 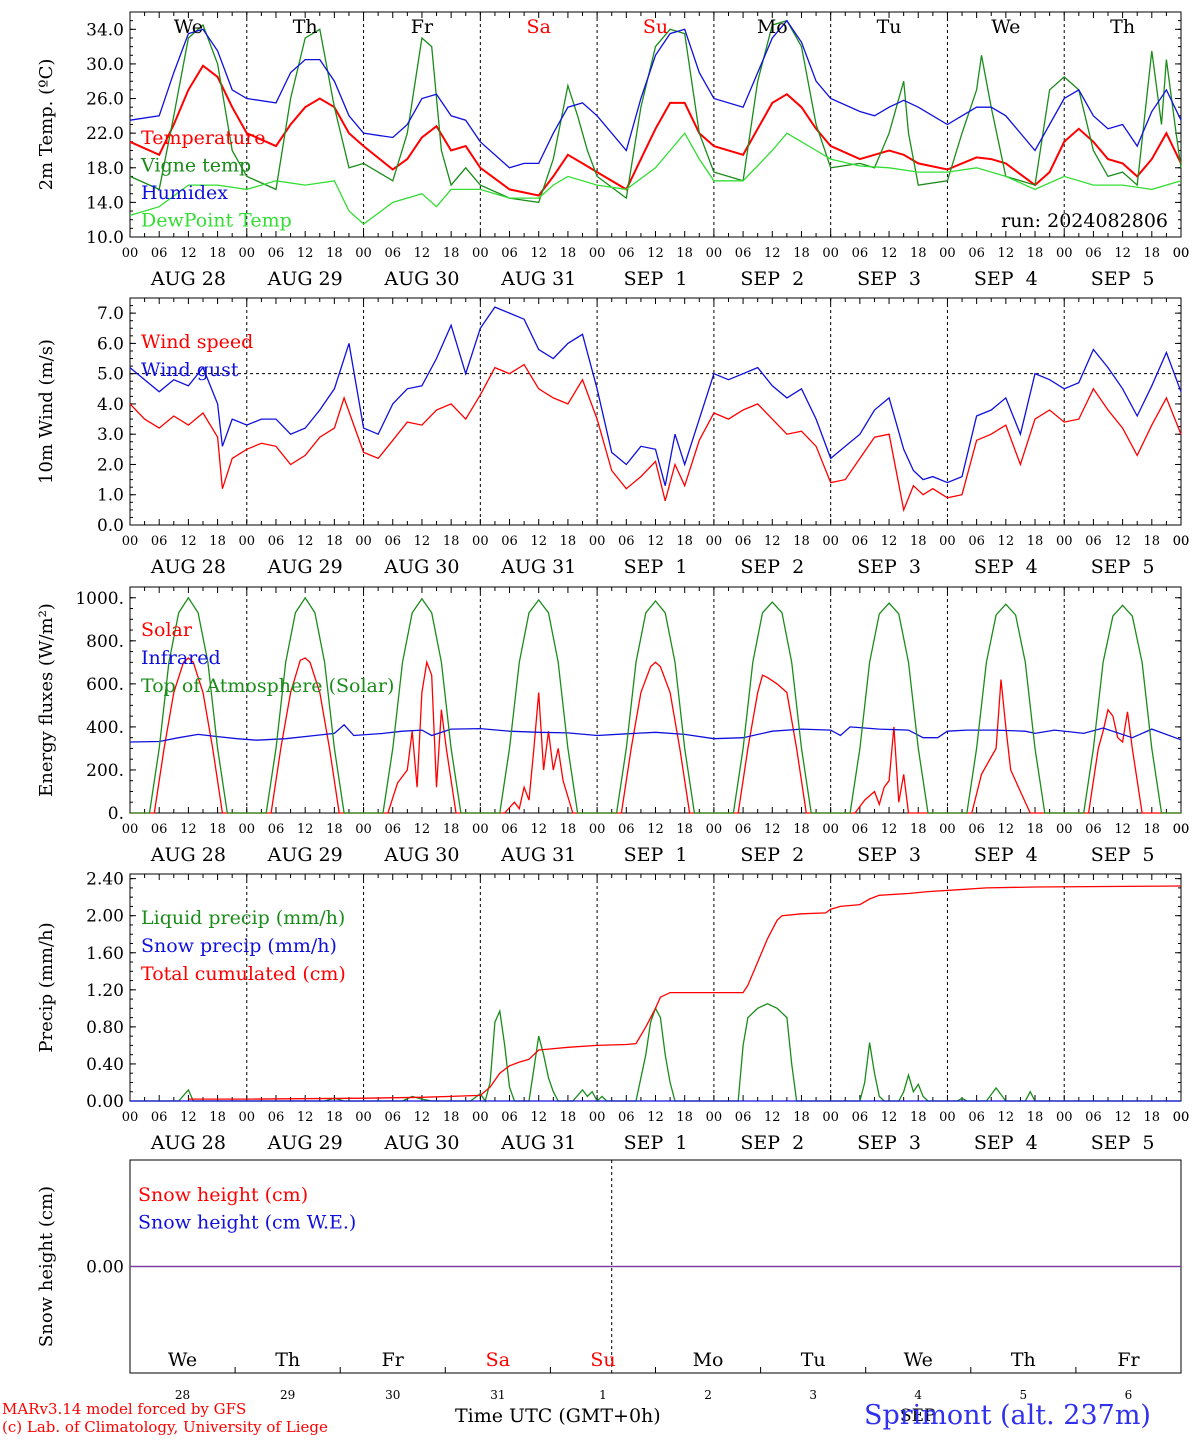 I want to click on y-tick-label: 26.0, so click(x=105, y=100).